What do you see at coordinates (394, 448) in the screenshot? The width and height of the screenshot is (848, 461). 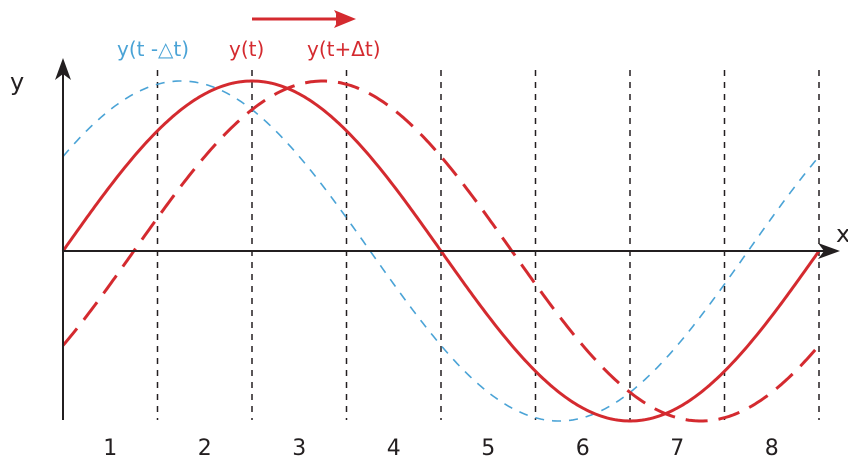 I see `segment-label: 4` at bounding box center [394, 448].